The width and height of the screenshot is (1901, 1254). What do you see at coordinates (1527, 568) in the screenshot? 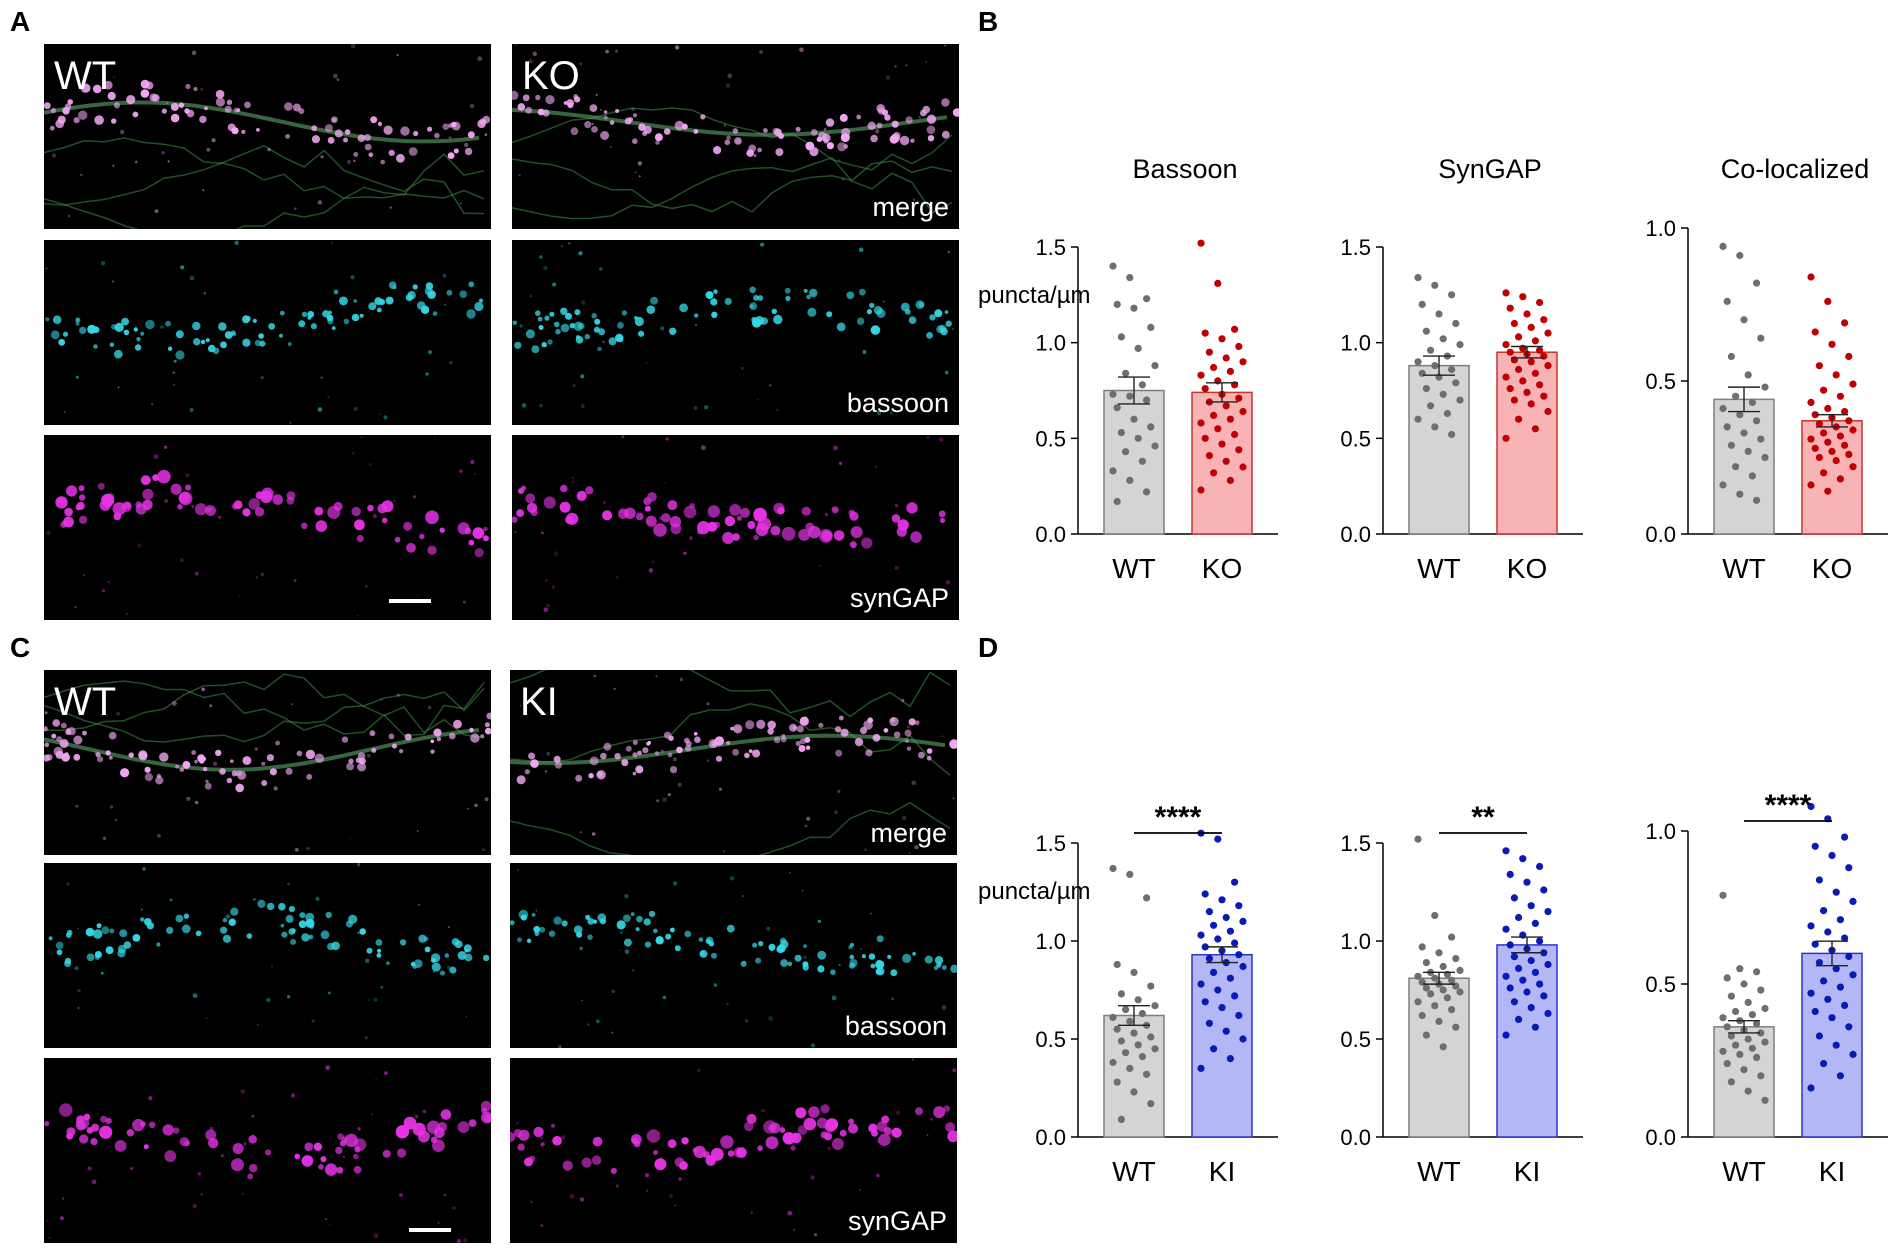
I see `x-tick-label: KO` at bounding box center [1527, 568].